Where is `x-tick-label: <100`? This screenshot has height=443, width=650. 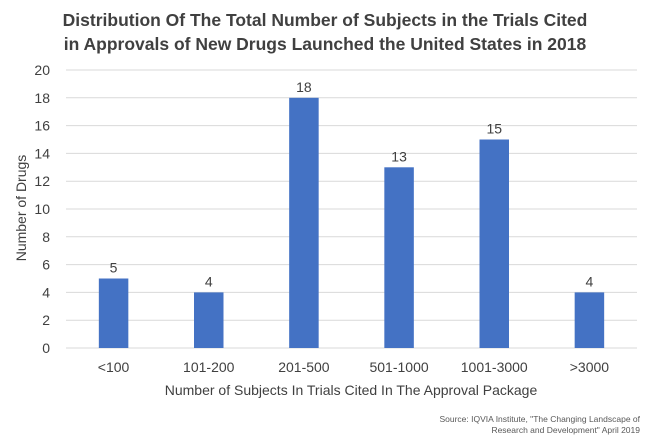 x-tick-label: <100 is located at coordinates (114, 367).